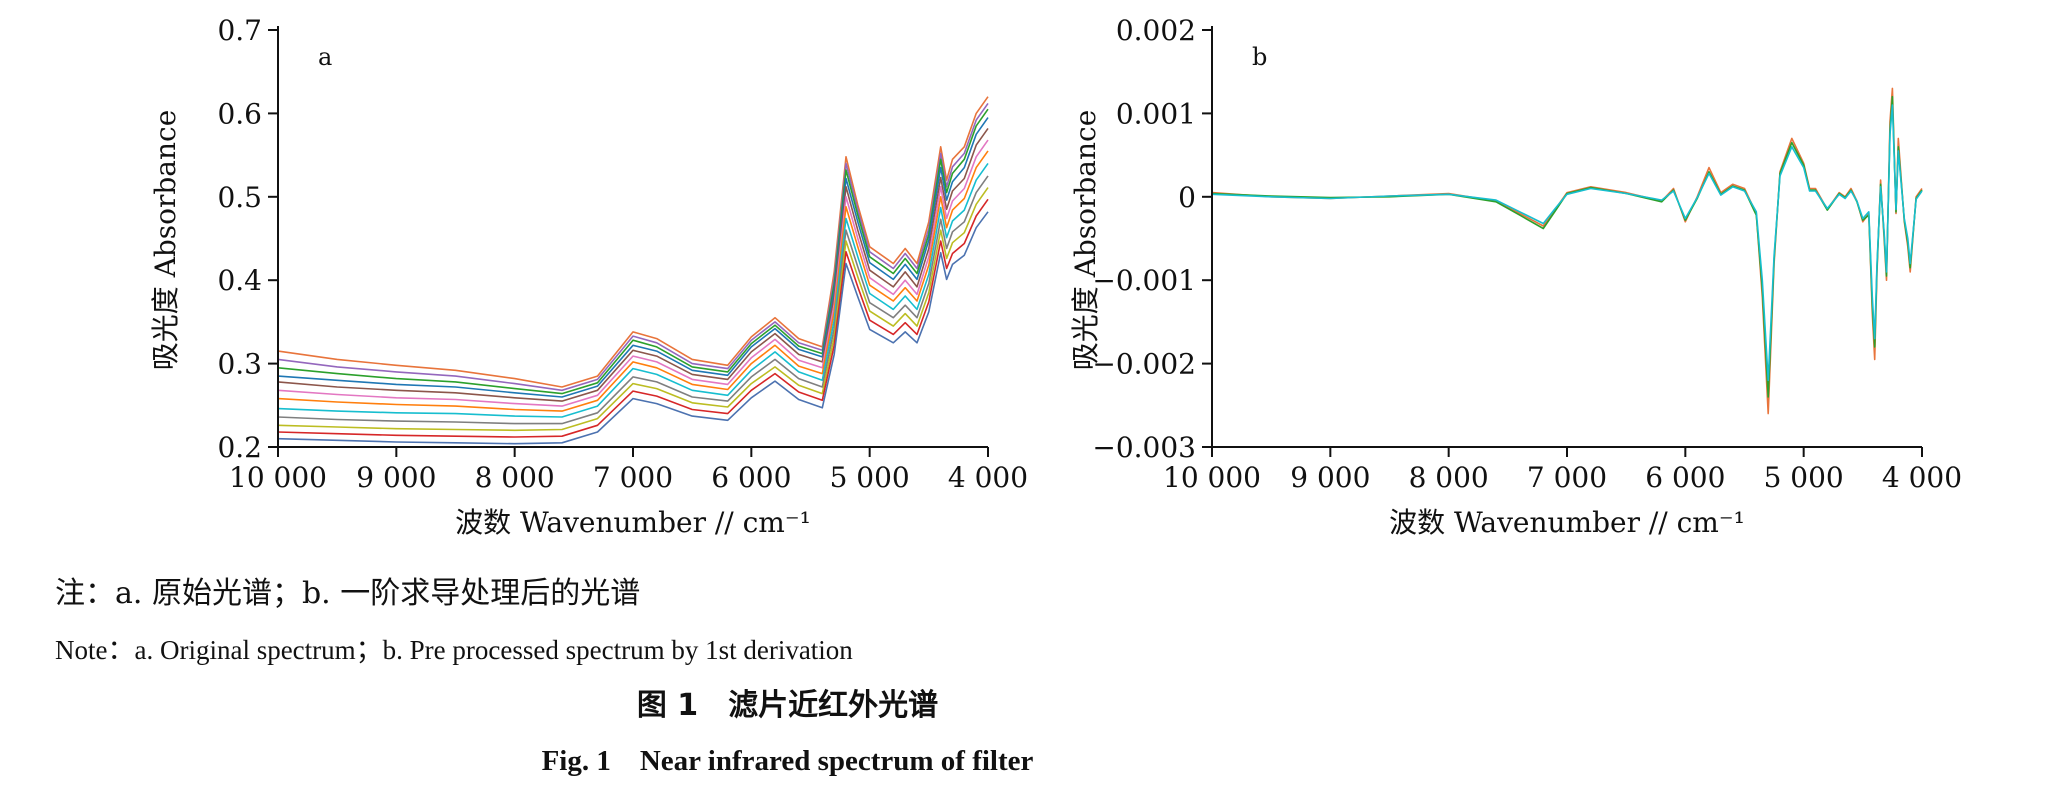 This screenshot has width=2049, height=787. I want to click on y-tick-label: 0, so click(1187, 197).